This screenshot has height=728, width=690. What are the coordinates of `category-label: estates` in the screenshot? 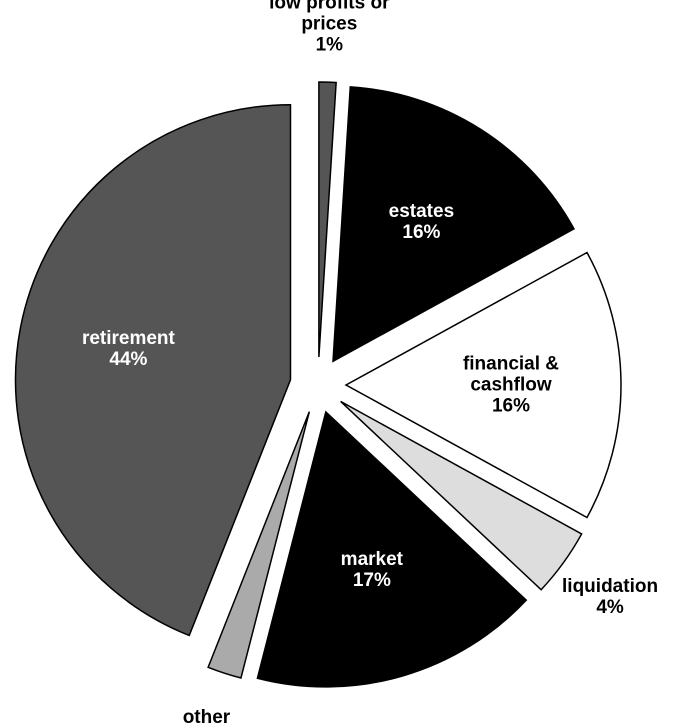 It's located at (421, 212).